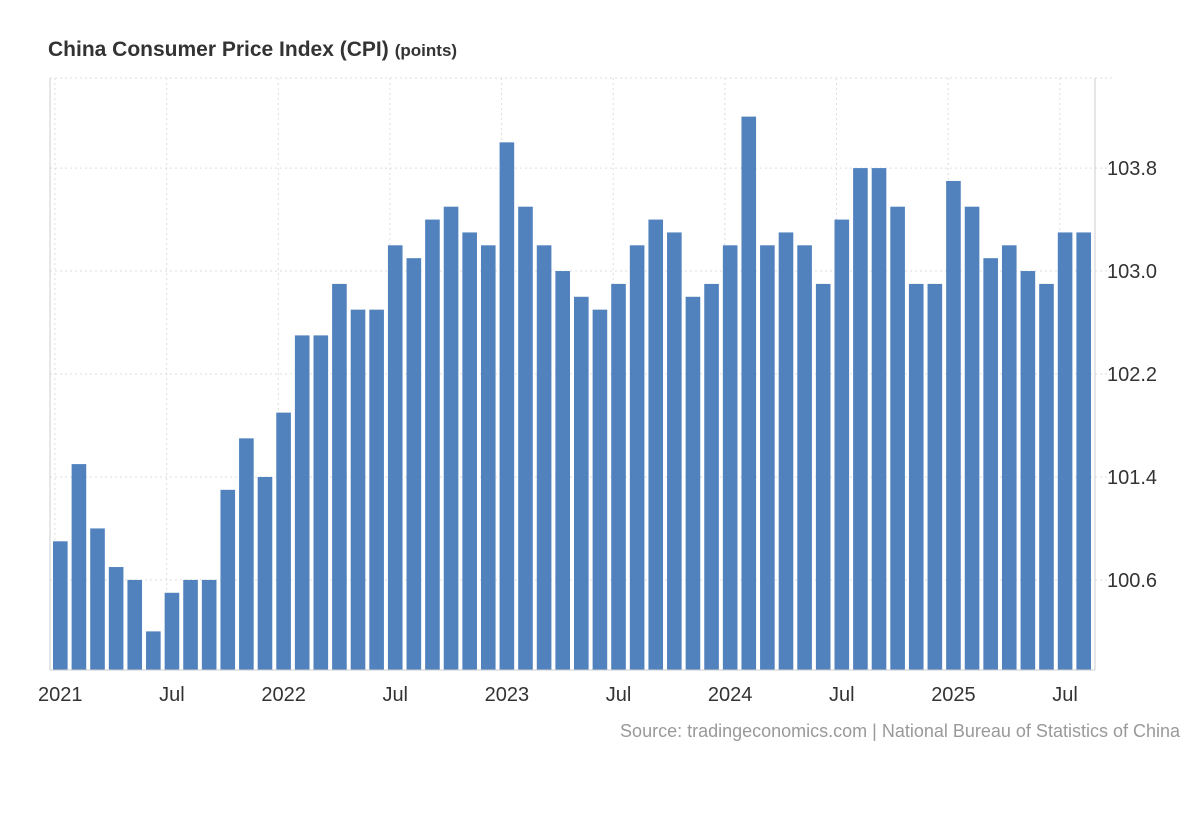  I want to click on bar: Aug 2025: 103.3, so click(1083, 451).